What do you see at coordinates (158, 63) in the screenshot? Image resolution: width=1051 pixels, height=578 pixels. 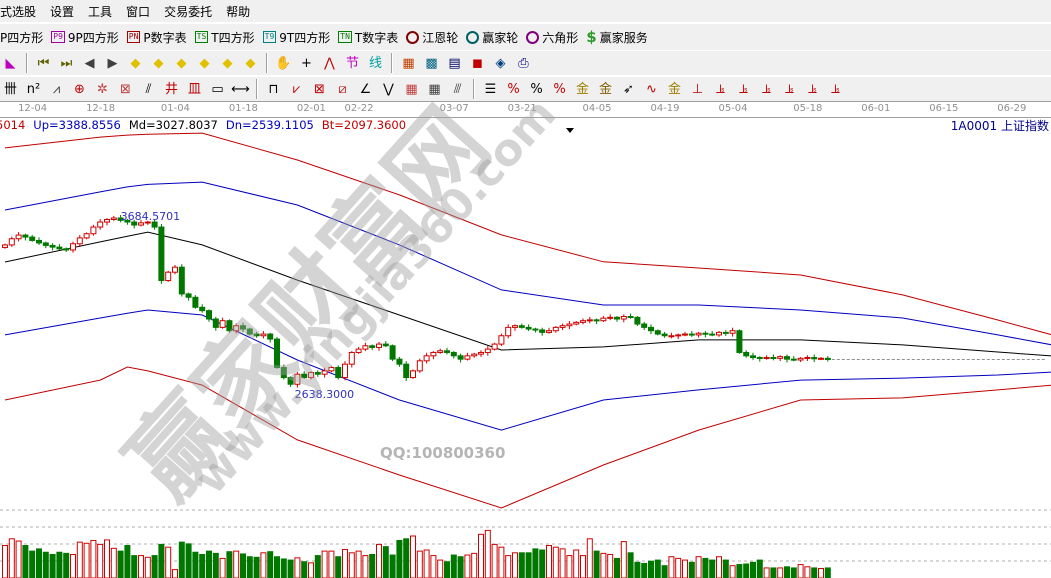 I see `shift-right-icon: ◆` at bounding box center [158, 63].